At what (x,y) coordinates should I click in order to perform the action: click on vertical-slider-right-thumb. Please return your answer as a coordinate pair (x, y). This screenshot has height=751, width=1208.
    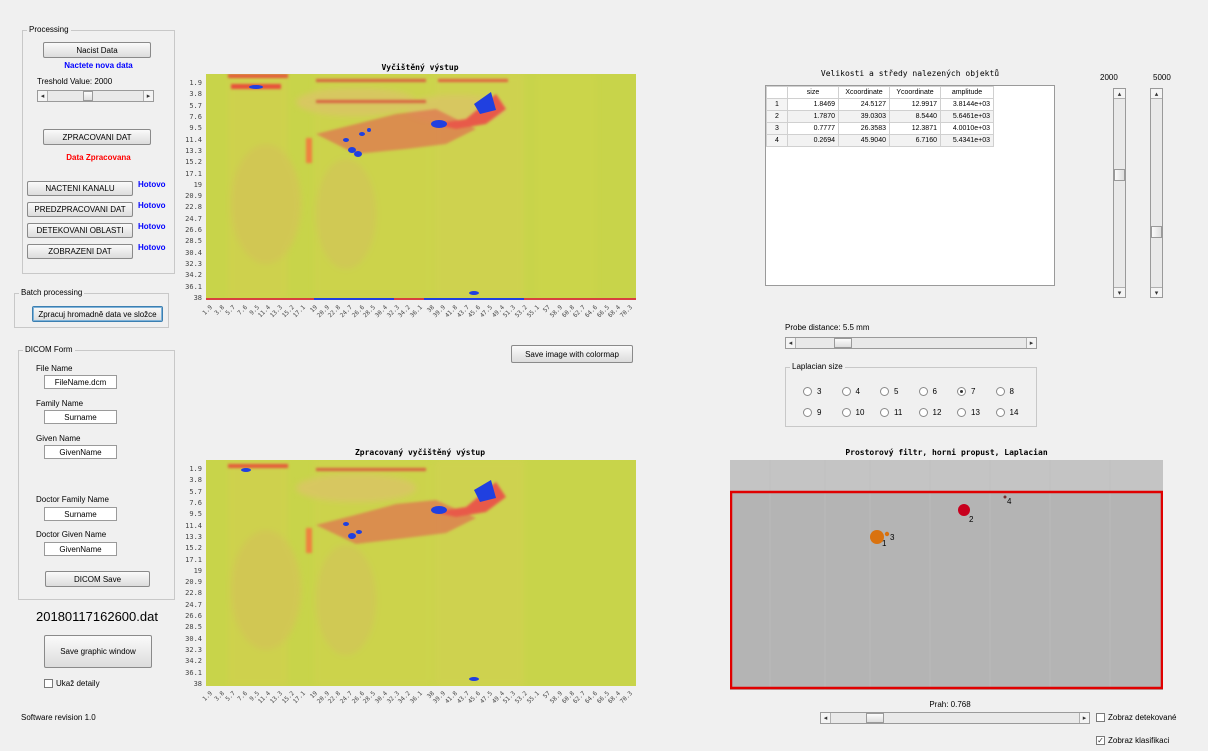
    Looking at the image, I should click on (1156, 231).